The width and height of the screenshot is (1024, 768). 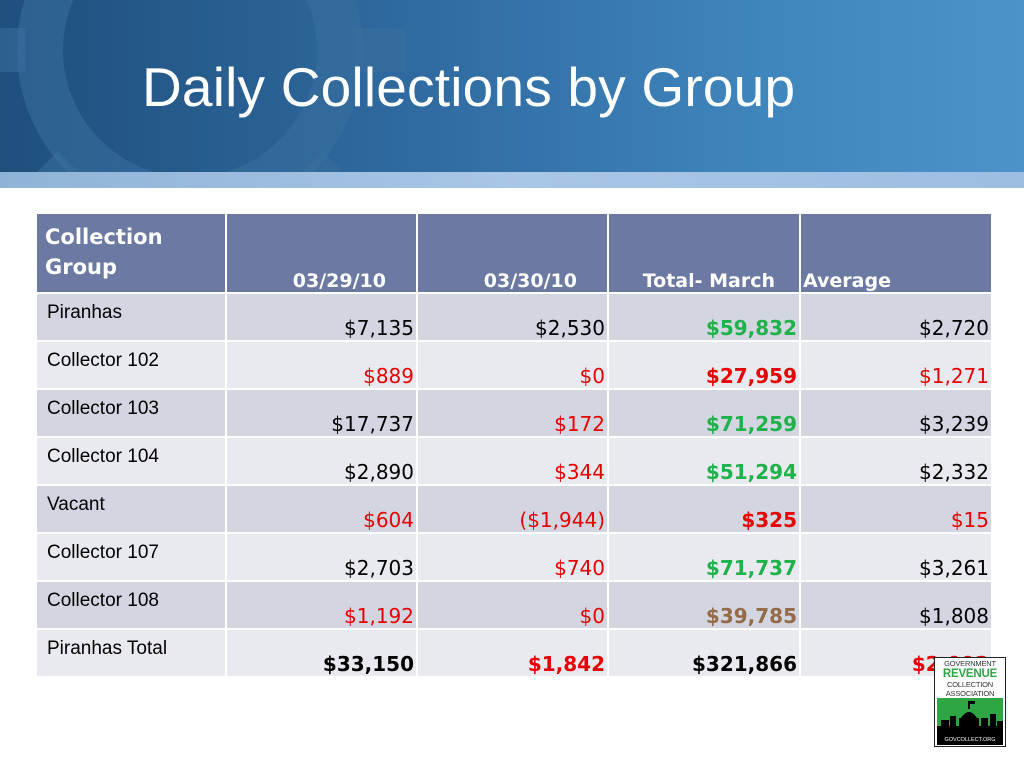 What do you see at coordinates (704, 509) in the screenshot?
I see `cell-total: $325` at bounding box center [704, 509].